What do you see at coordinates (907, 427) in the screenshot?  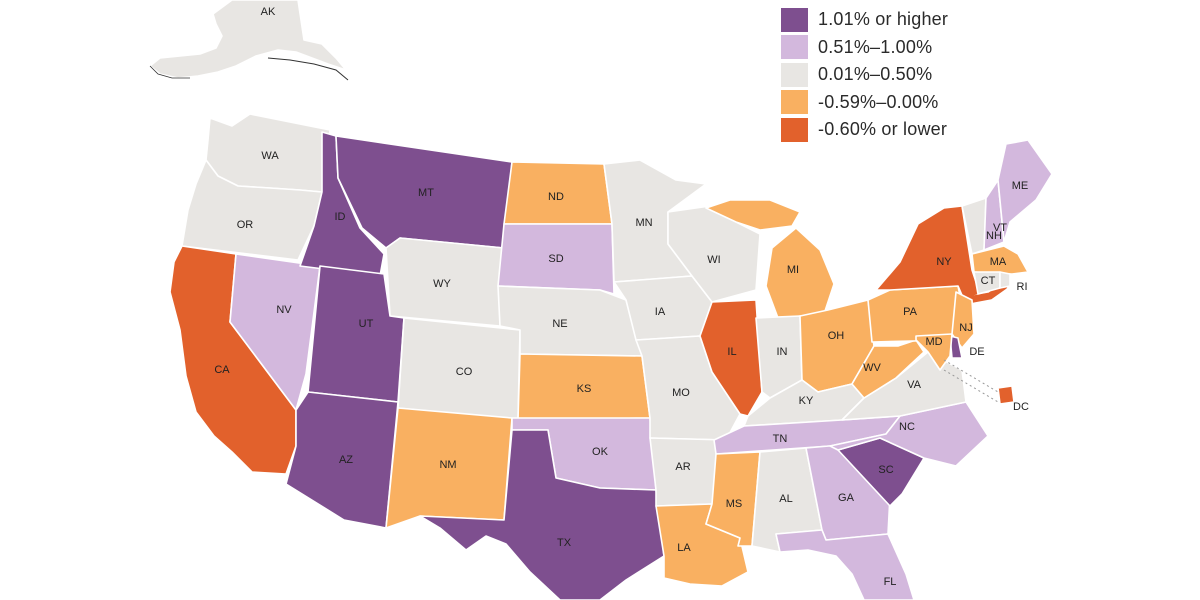 I see `state-label-nc: NC` at bounding box center [907, 427].